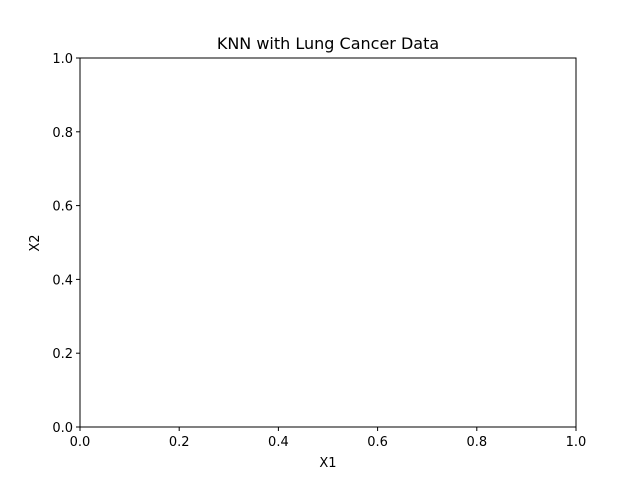 This screenshot has height=480, width=640. What do you see at coordinates (62, 207) in the screenshot?
I see `y-tick-label: 0.6` at bounding box center [62, 207].